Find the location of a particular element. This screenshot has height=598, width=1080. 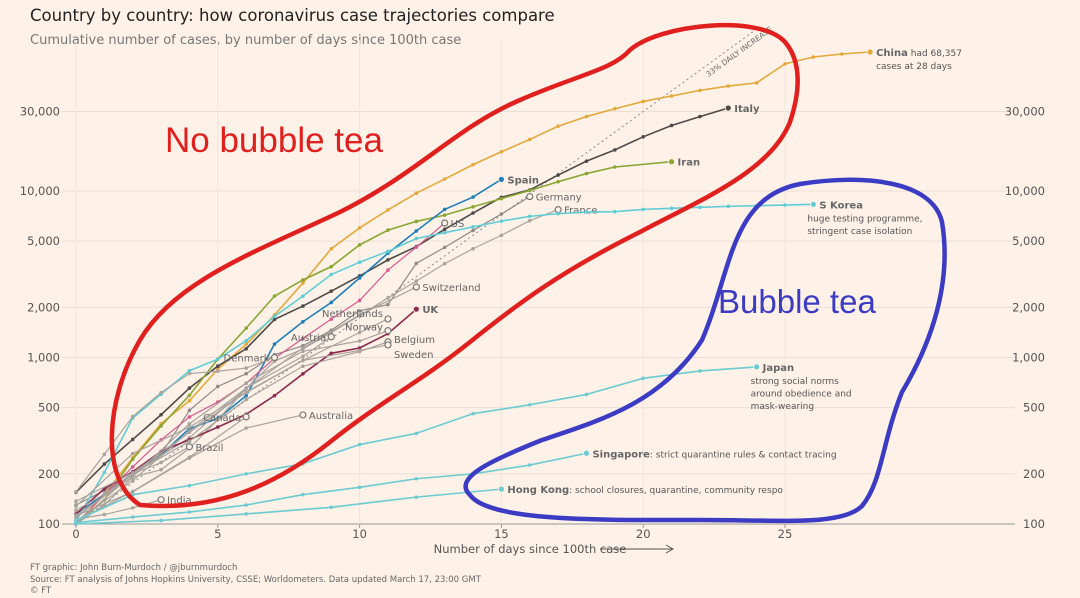

y-tick-label-right: 1,000 is located at coordinates (1028, 358).